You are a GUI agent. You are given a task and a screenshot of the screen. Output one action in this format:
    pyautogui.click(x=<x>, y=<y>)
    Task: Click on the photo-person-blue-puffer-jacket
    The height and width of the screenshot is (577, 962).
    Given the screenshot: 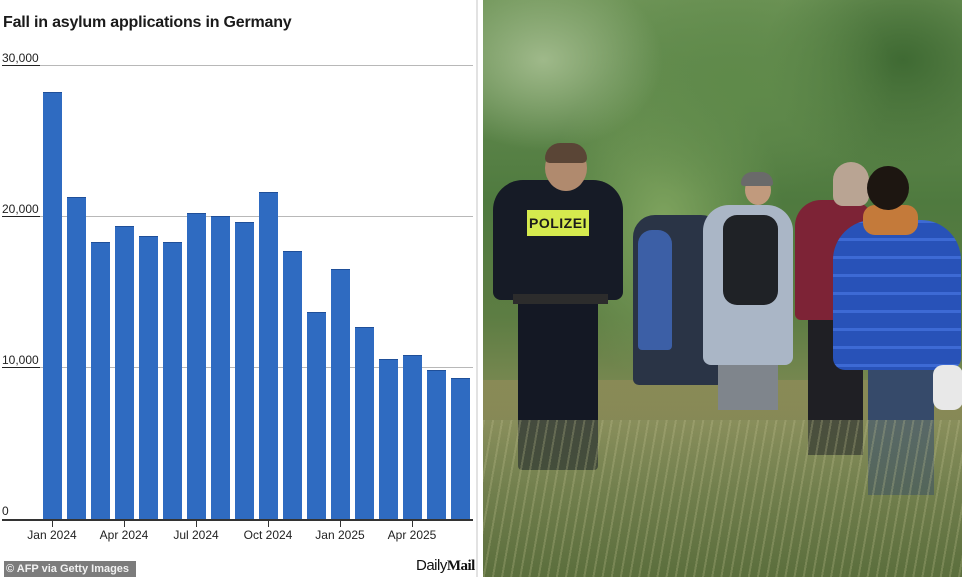 What is the action you would take?
    pyautogui.click(x=897, y=295)
    